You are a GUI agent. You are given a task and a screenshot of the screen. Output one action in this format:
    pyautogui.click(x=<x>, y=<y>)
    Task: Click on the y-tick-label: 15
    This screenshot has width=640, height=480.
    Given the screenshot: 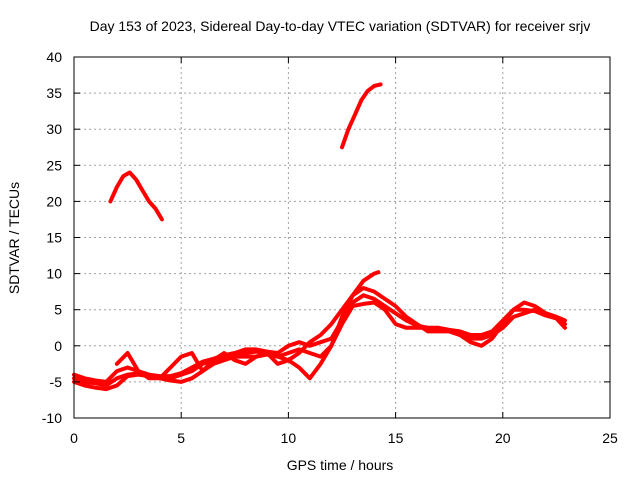 What is the action you would take?
    pyautogui.click(x=54, y=238)
    